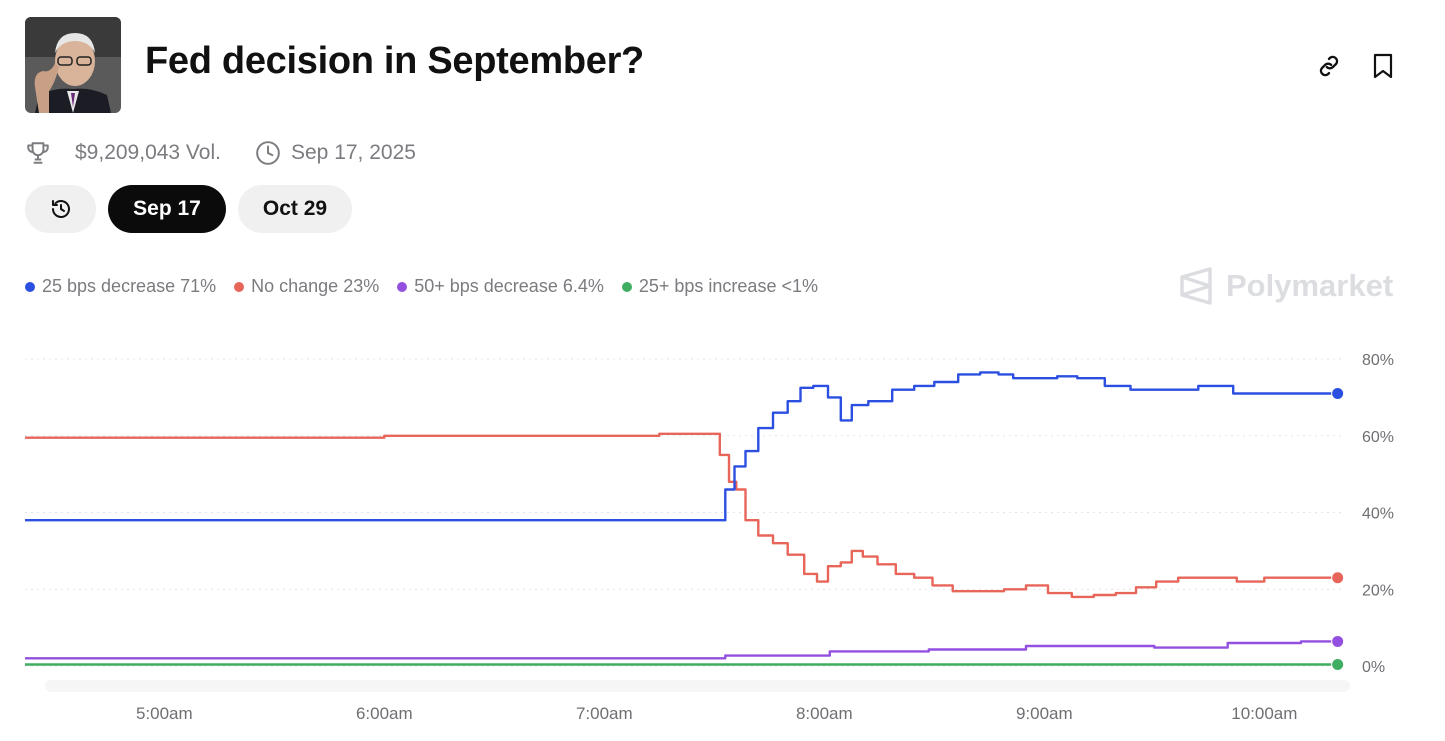 The width and height of the screenshot is (1445, 741). I want to click on x-tick-label: 9:00am, so click(1044, 713).